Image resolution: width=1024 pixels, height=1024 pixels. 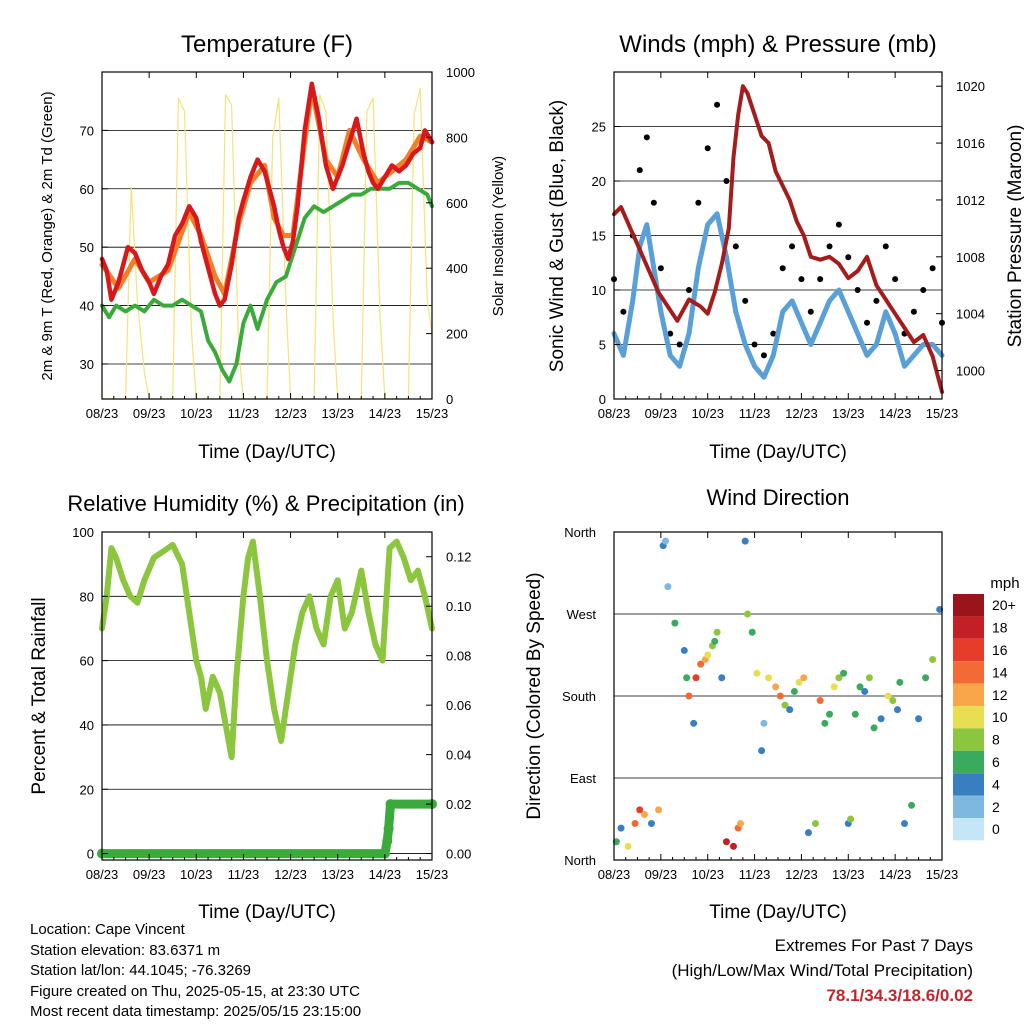 I want to click on y-tick-label: East, so click(x=583, y=778).